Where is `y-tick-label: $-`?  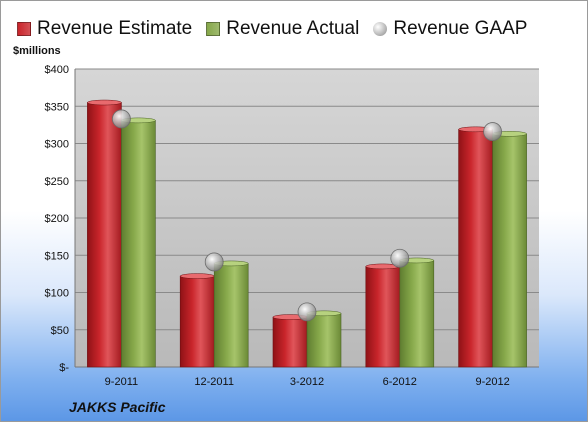 y-tick-label: $- is located at coordinates (64, 368).